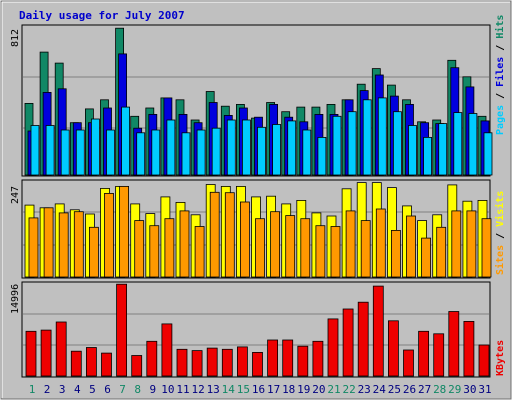 Image resolution: width=512 pixels, height=400 pixels. Describe the element at coordinates (348, 389) in the screenshot. I see `day-label-22: 22` at that location.